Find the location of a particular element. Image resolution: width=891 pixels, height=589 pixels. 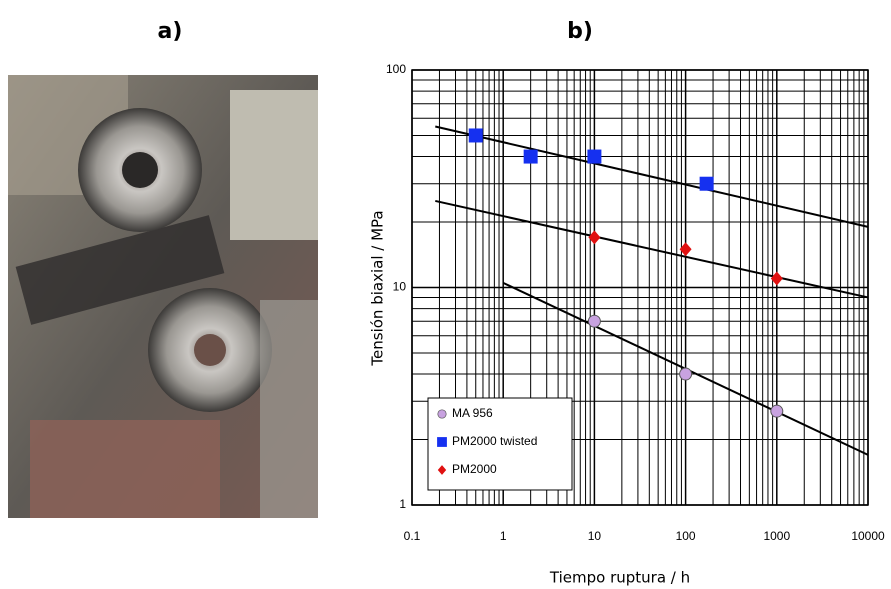

y-axis-label: Tensión biaxial / MPa is located at coordinates (378, 288).